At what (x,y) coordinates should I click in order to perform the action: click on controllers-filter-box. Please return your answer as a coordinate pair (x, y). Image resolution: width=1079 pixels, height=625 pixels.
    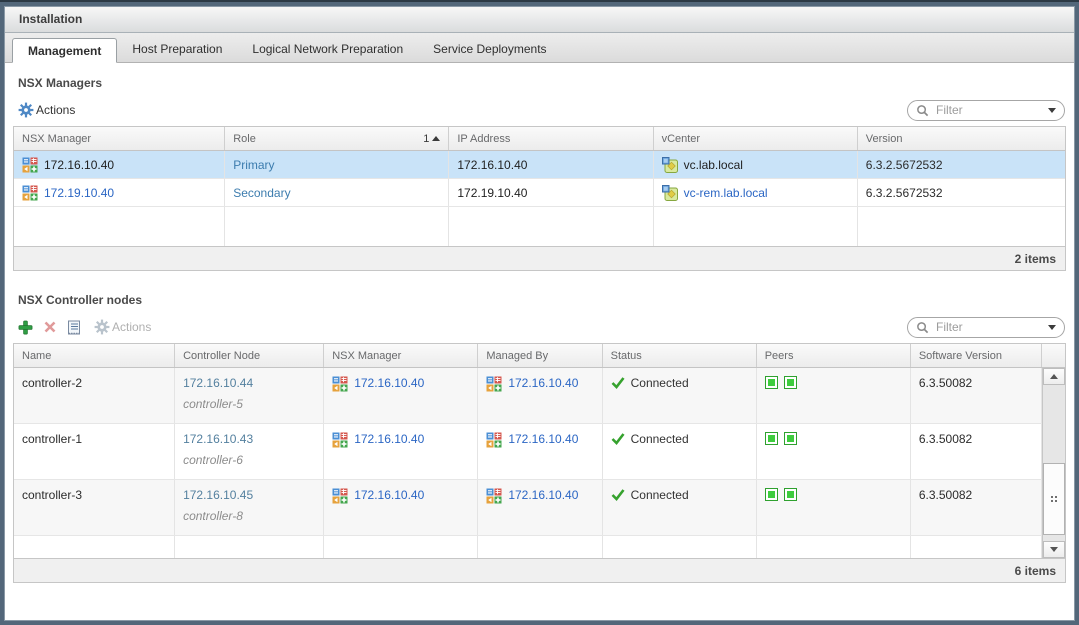
    Looking at the image, I should click on (986, 327).